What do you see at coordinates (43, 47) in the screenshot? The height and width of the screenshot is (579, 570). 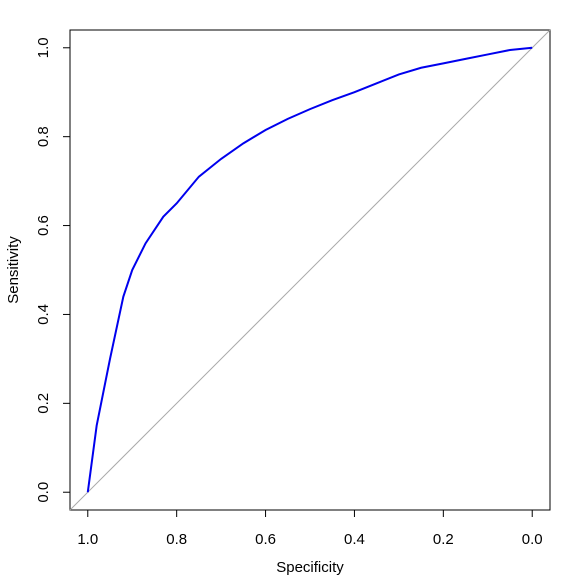 I see `y-tick-label: 1.0` at bounding box center [43, 47].